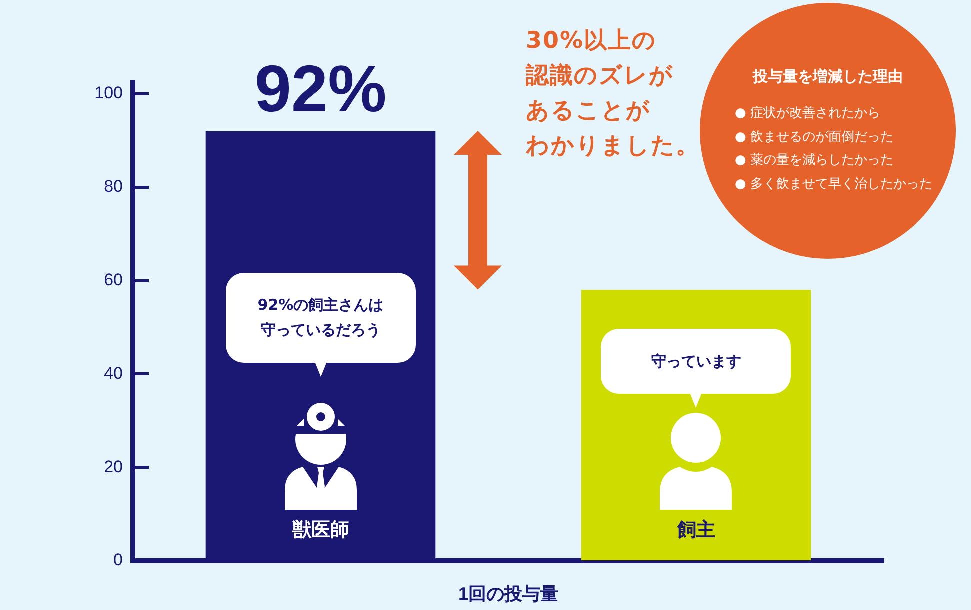  Describe the element at coordinates (807, 113) in the screenshot. I see `annotation: ● 症状が改善されたから` at that location.